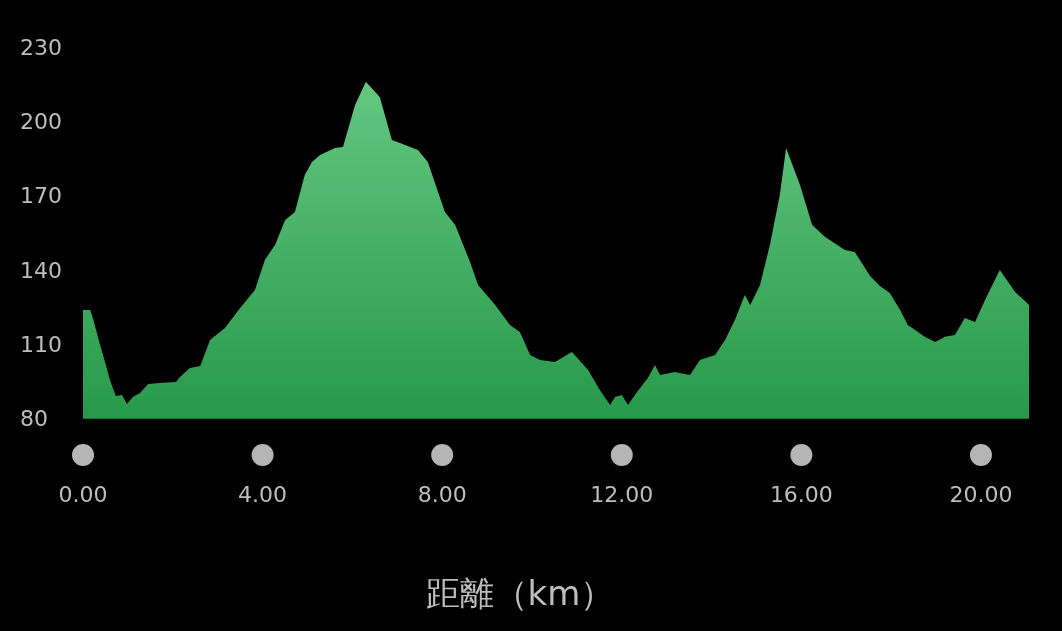 The image size is (1062, 631). What do you see at coordinates (981, 494) in the screenshot?
I see `x-tick-label: 20.00` at bounding box center [981, 494].